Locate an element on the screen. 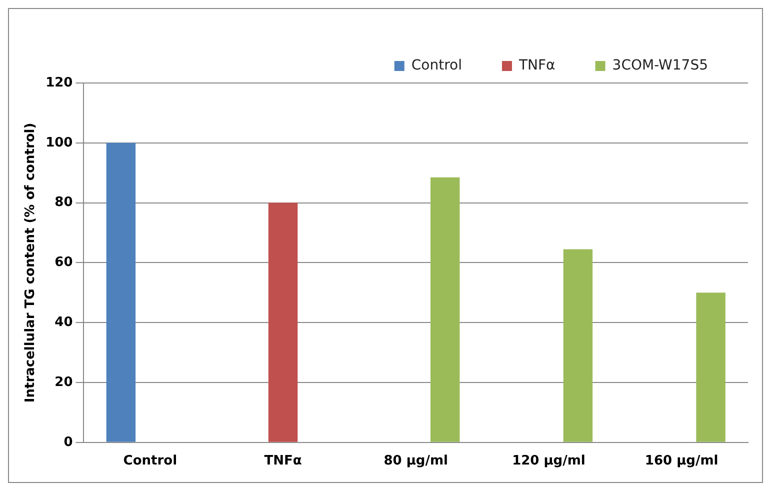 The height and width of the screenshot is (491, 771). y-tick-label: 100 is located at coordinates (59, 142).